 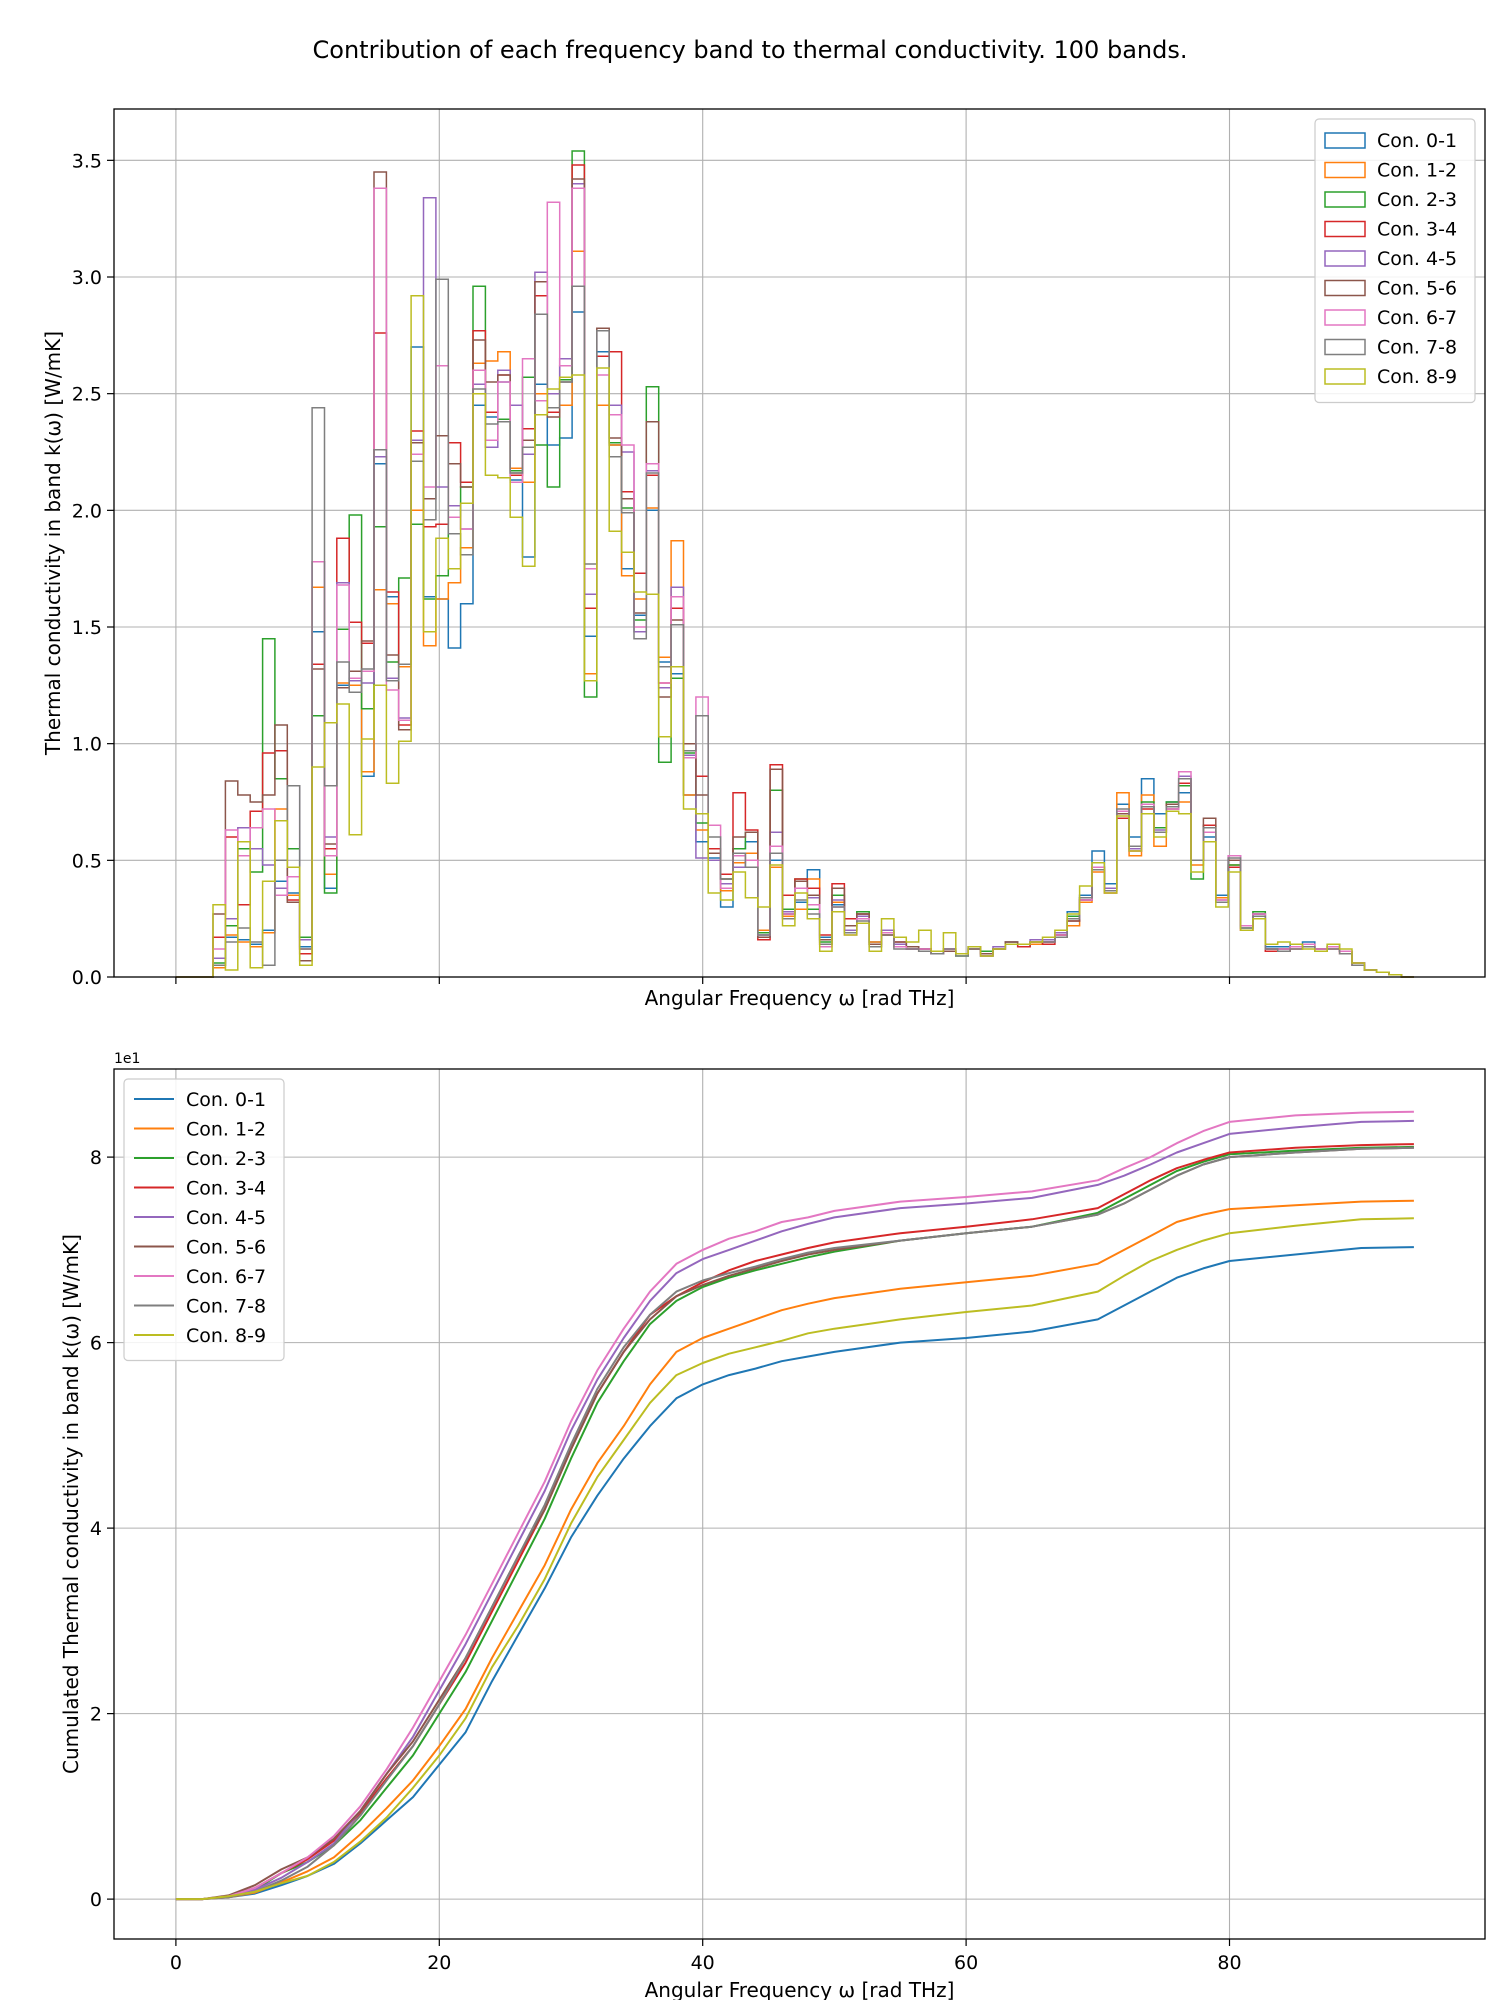 I want to click on top-legend-label: Con. 0-1, so click(x=1417, y=141).